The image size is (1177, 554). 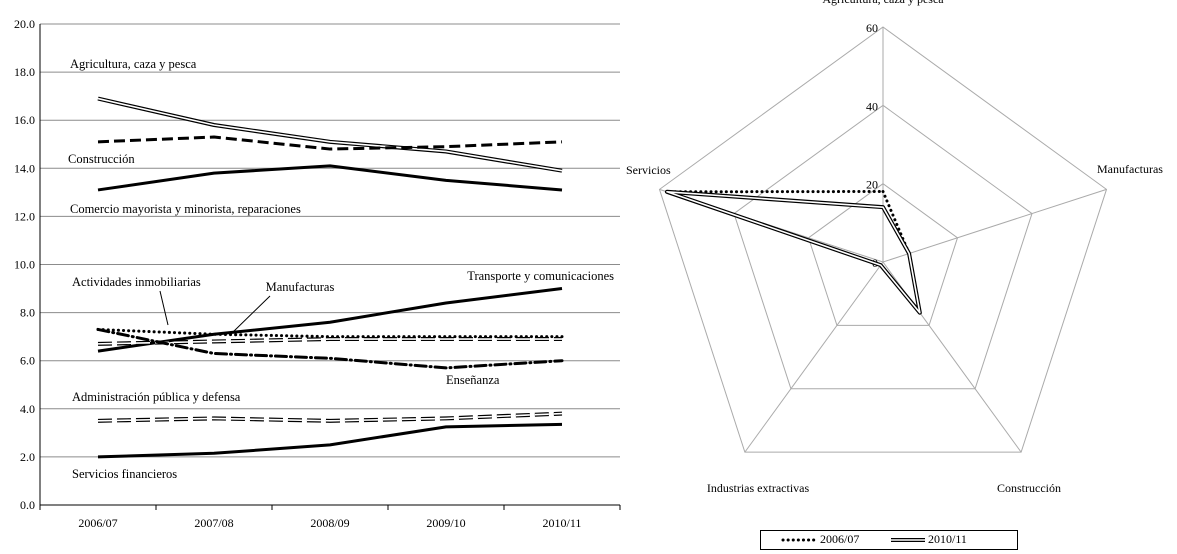 I want to click on y-tick-label: 14.0, so click(x=24, y=168).